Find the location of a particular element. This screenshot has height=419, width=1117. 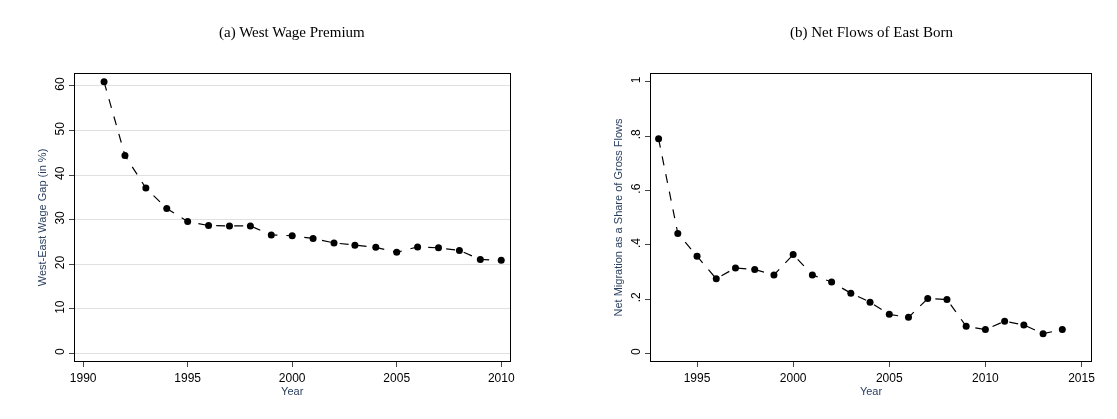

y-axis-title: Net Migration as a Share of Gross Flows is located at coordinates (617, 217).